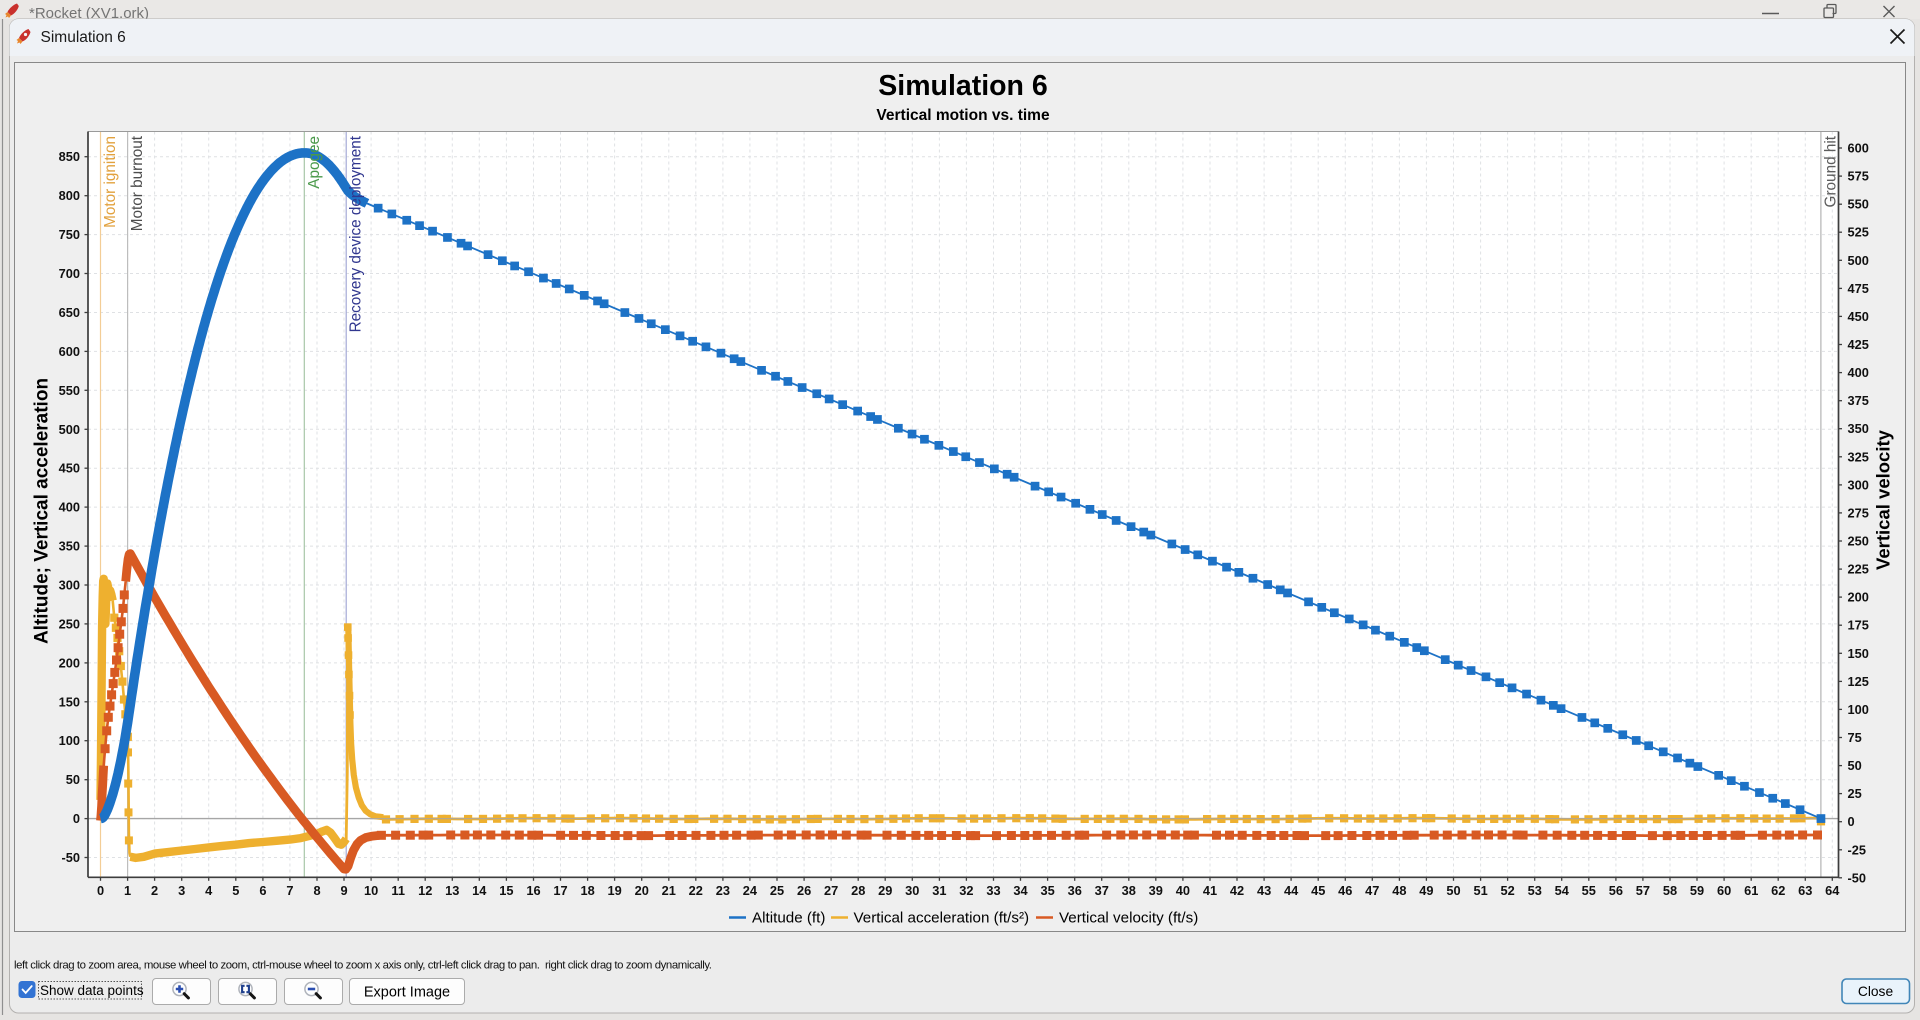  Describe the element at coordinates (1183, 890) in the screenshot. I see `svg-text: 40` at that location.